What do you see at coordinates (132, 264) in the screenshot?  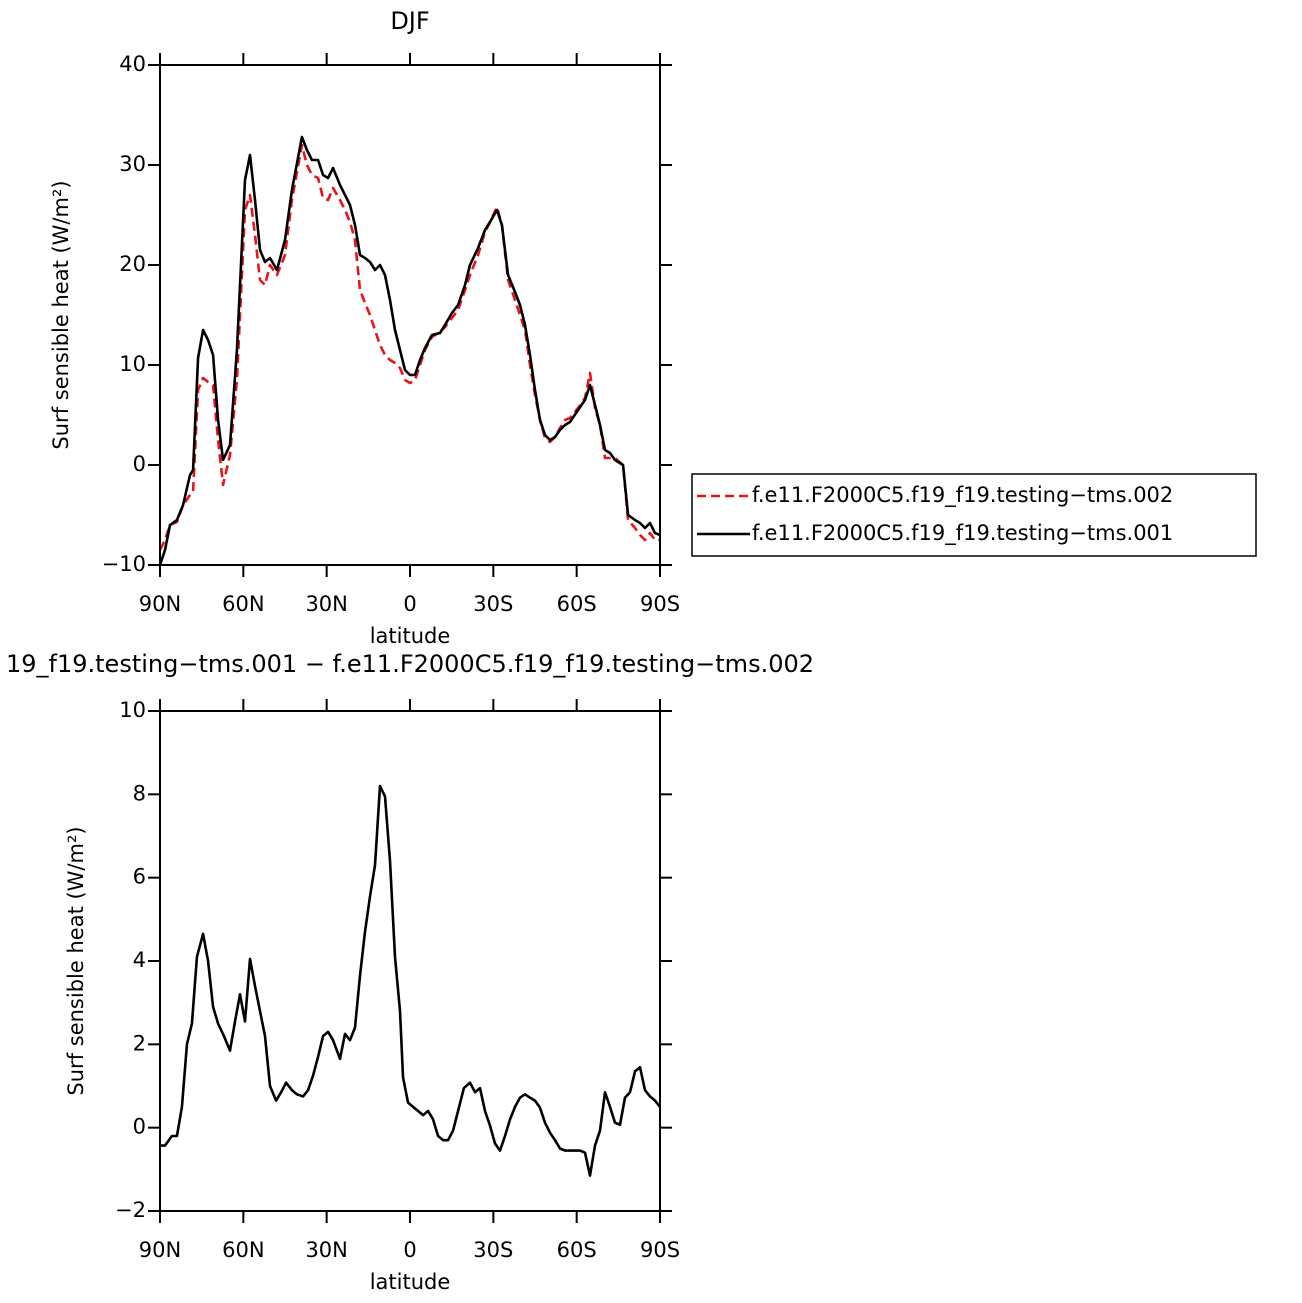 I see `y-tick-label: 20` at bounding box center [132, 264].